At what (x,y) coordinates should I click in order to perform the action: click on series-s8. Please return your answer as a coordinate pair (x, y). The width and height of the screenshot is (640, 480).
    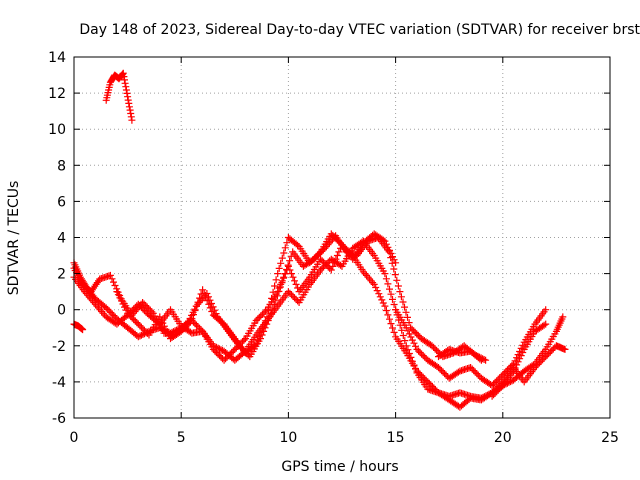
    Looking at the image, I should click on (460, 354).